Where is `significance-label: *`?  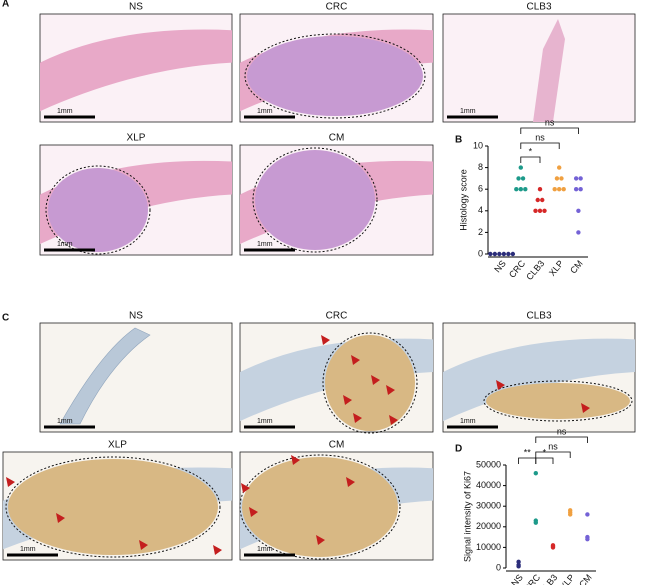
significance-label: * is located at coordinates (545, 452).